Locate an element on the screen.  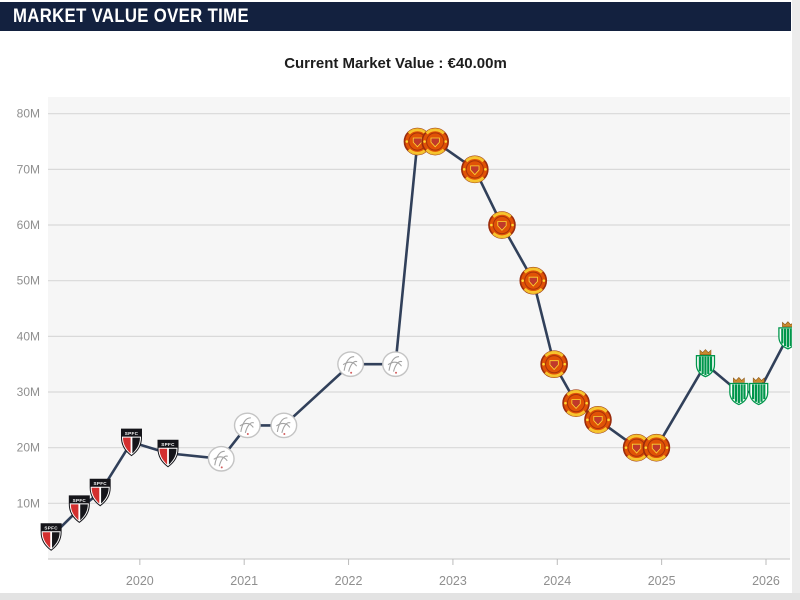
y-axis-label: 80M is located at coordinates (28, 114).